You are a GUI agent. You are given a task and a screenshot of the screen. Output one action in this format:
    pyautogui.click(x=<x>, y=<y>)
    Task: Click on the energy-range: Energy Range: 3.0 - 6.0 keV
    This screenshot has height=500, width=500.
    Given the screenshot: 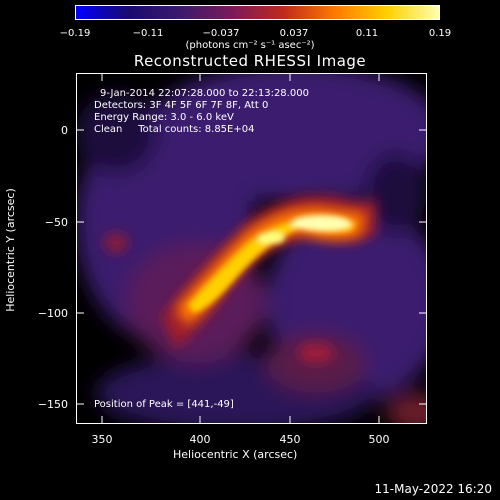 What is the action you would take?
    pyautogui.click(x=164, y=117)
    